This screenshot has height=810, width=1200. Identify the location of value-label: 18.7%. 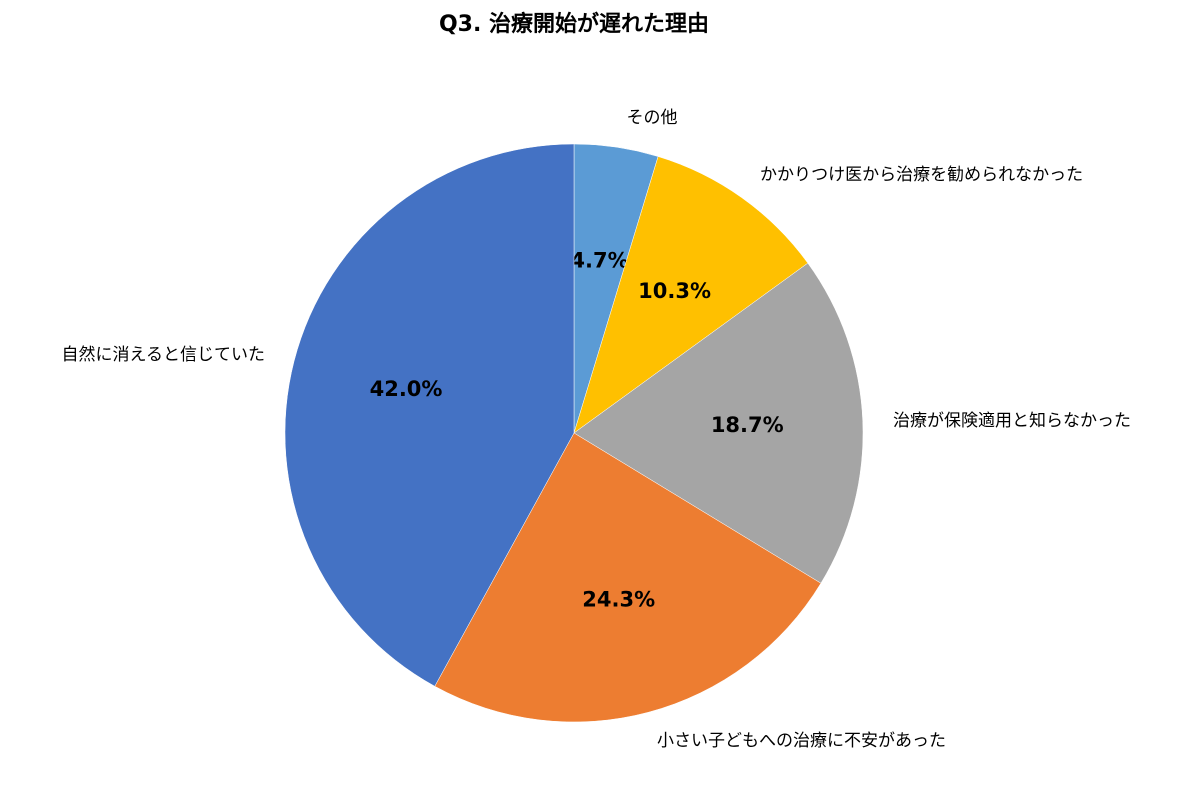
(747, 425).